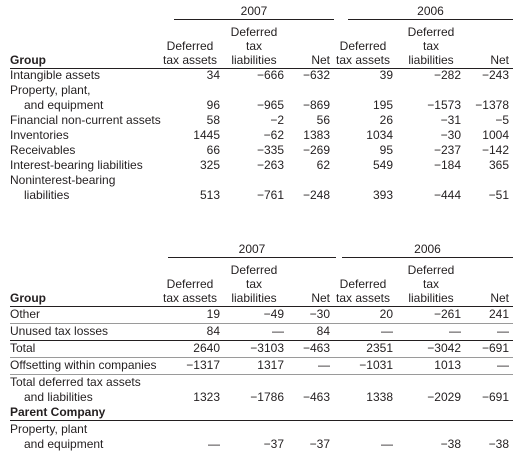 This screenshot has width=515, height=468. What do you see at coordinates (270, 150) in the screenshot?
I see `cell-value: −335` at bounding box center [270, 150].